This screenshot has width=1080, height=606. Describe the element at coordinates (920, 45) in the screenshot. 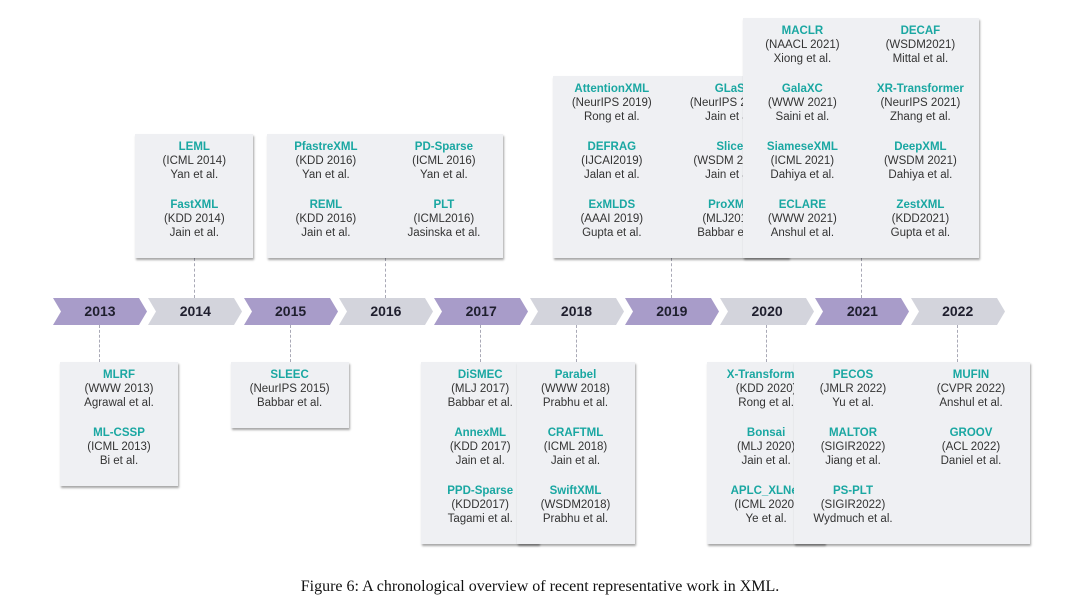

I see `paper-venue: (WSDM2021)` at that location.